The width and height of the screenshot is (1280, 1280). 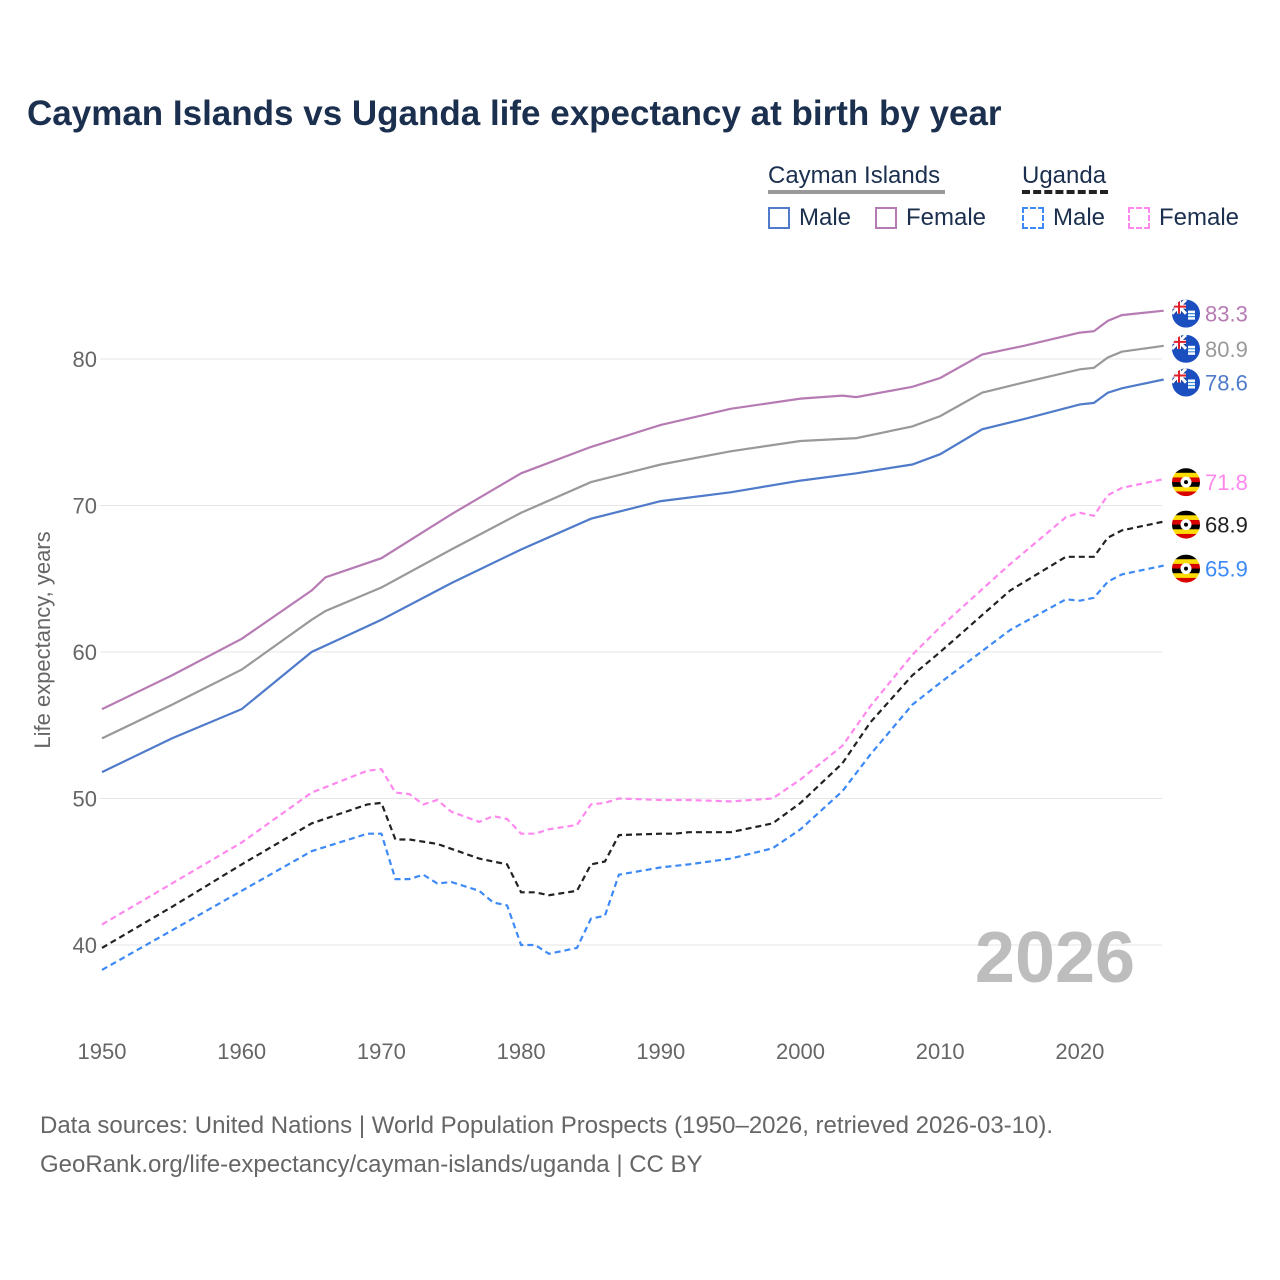 What do you see at coordinates (85, 359) in the screenshot?
I see `y-tick-label: 80` at bounding box center [85, 359].